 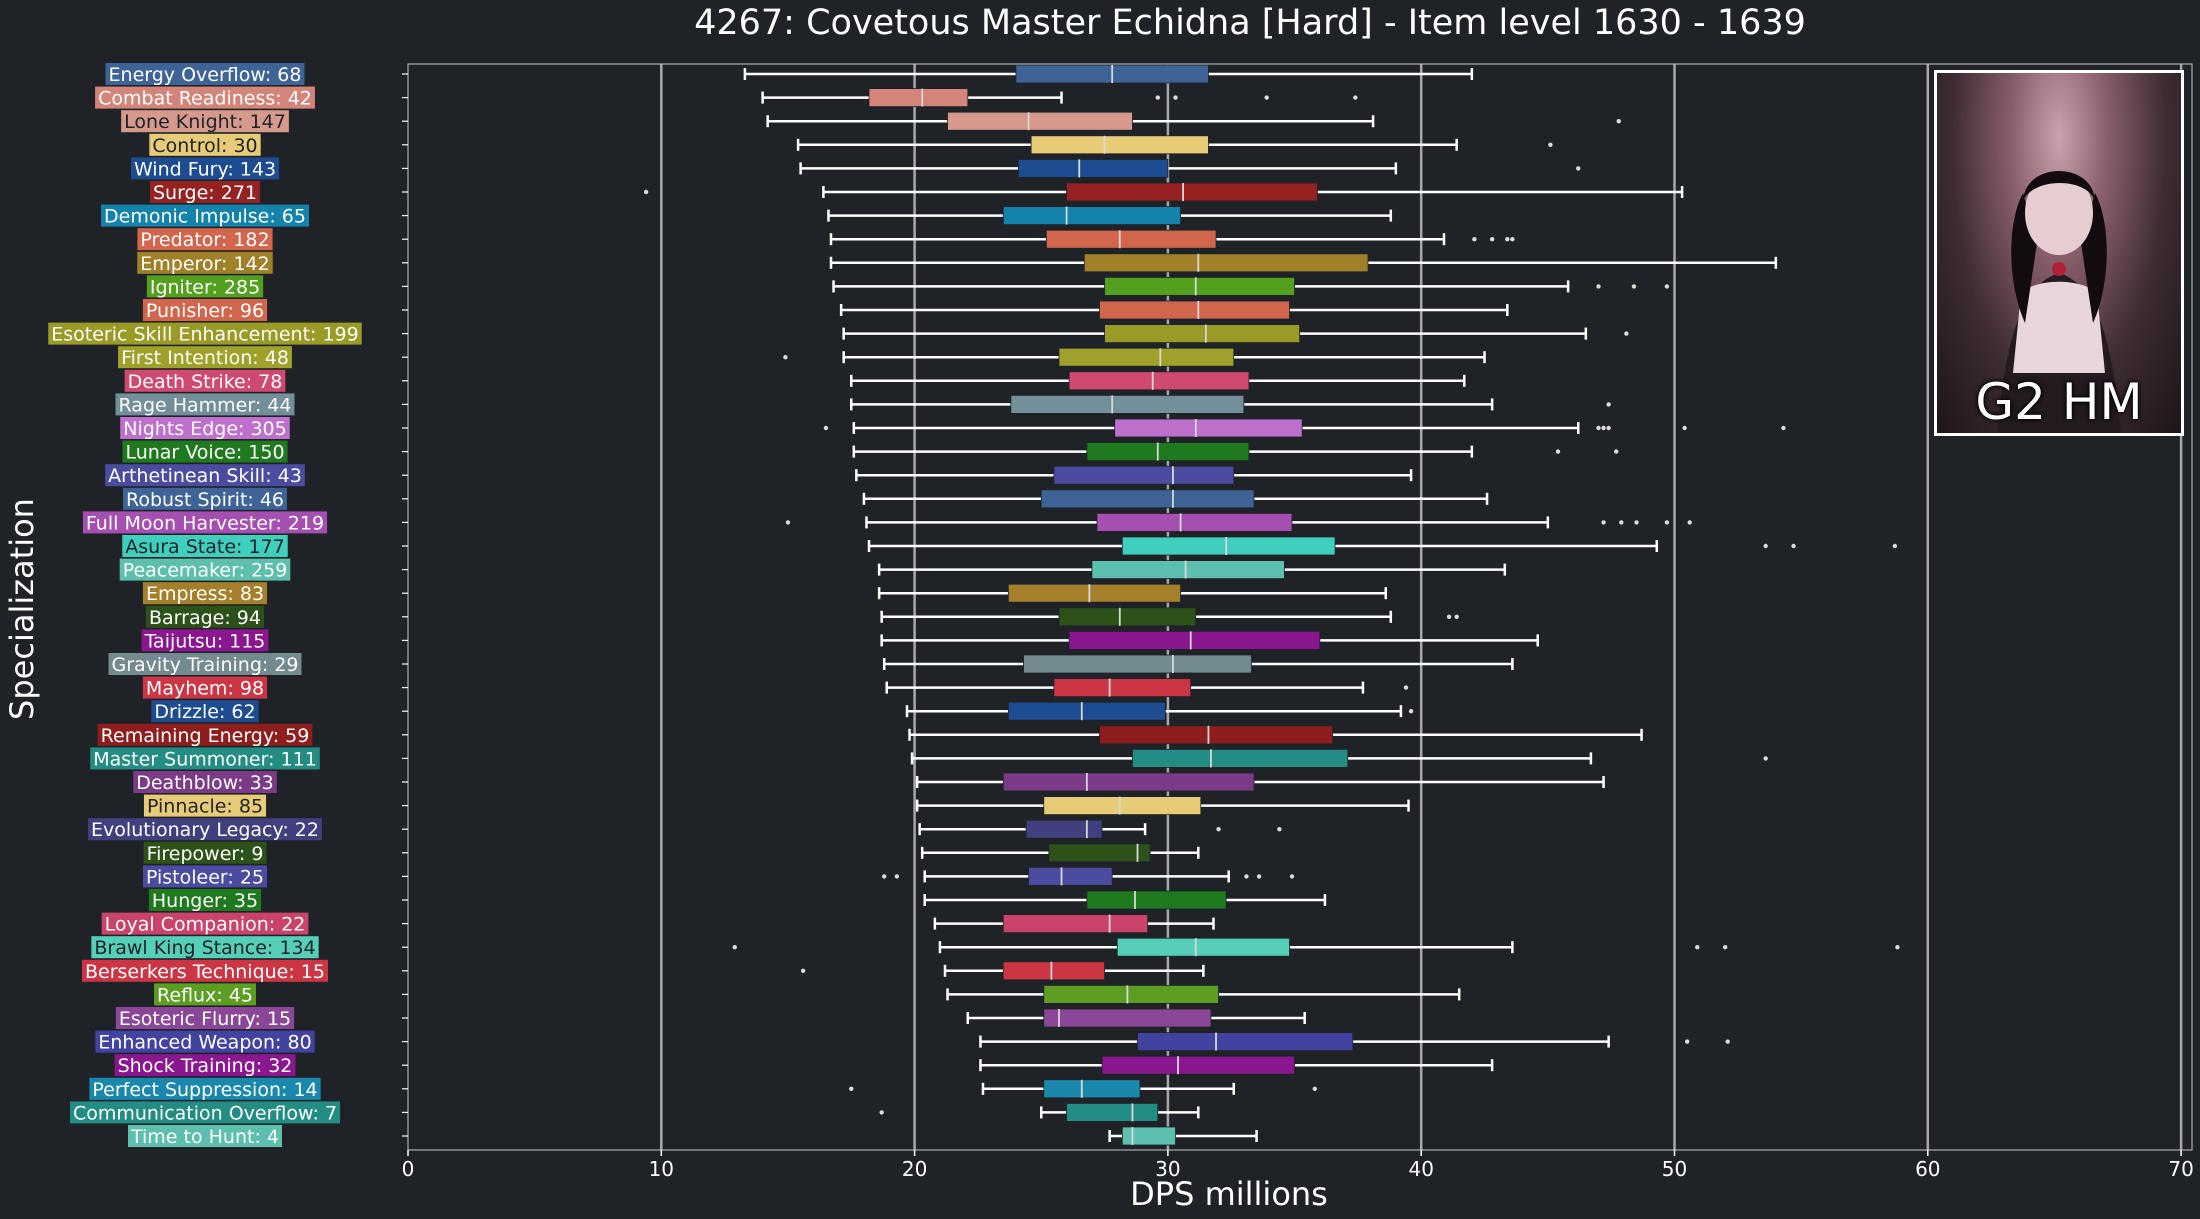 I want to click on category-label: Pinnacle: 85, so click(x=205, y=807).